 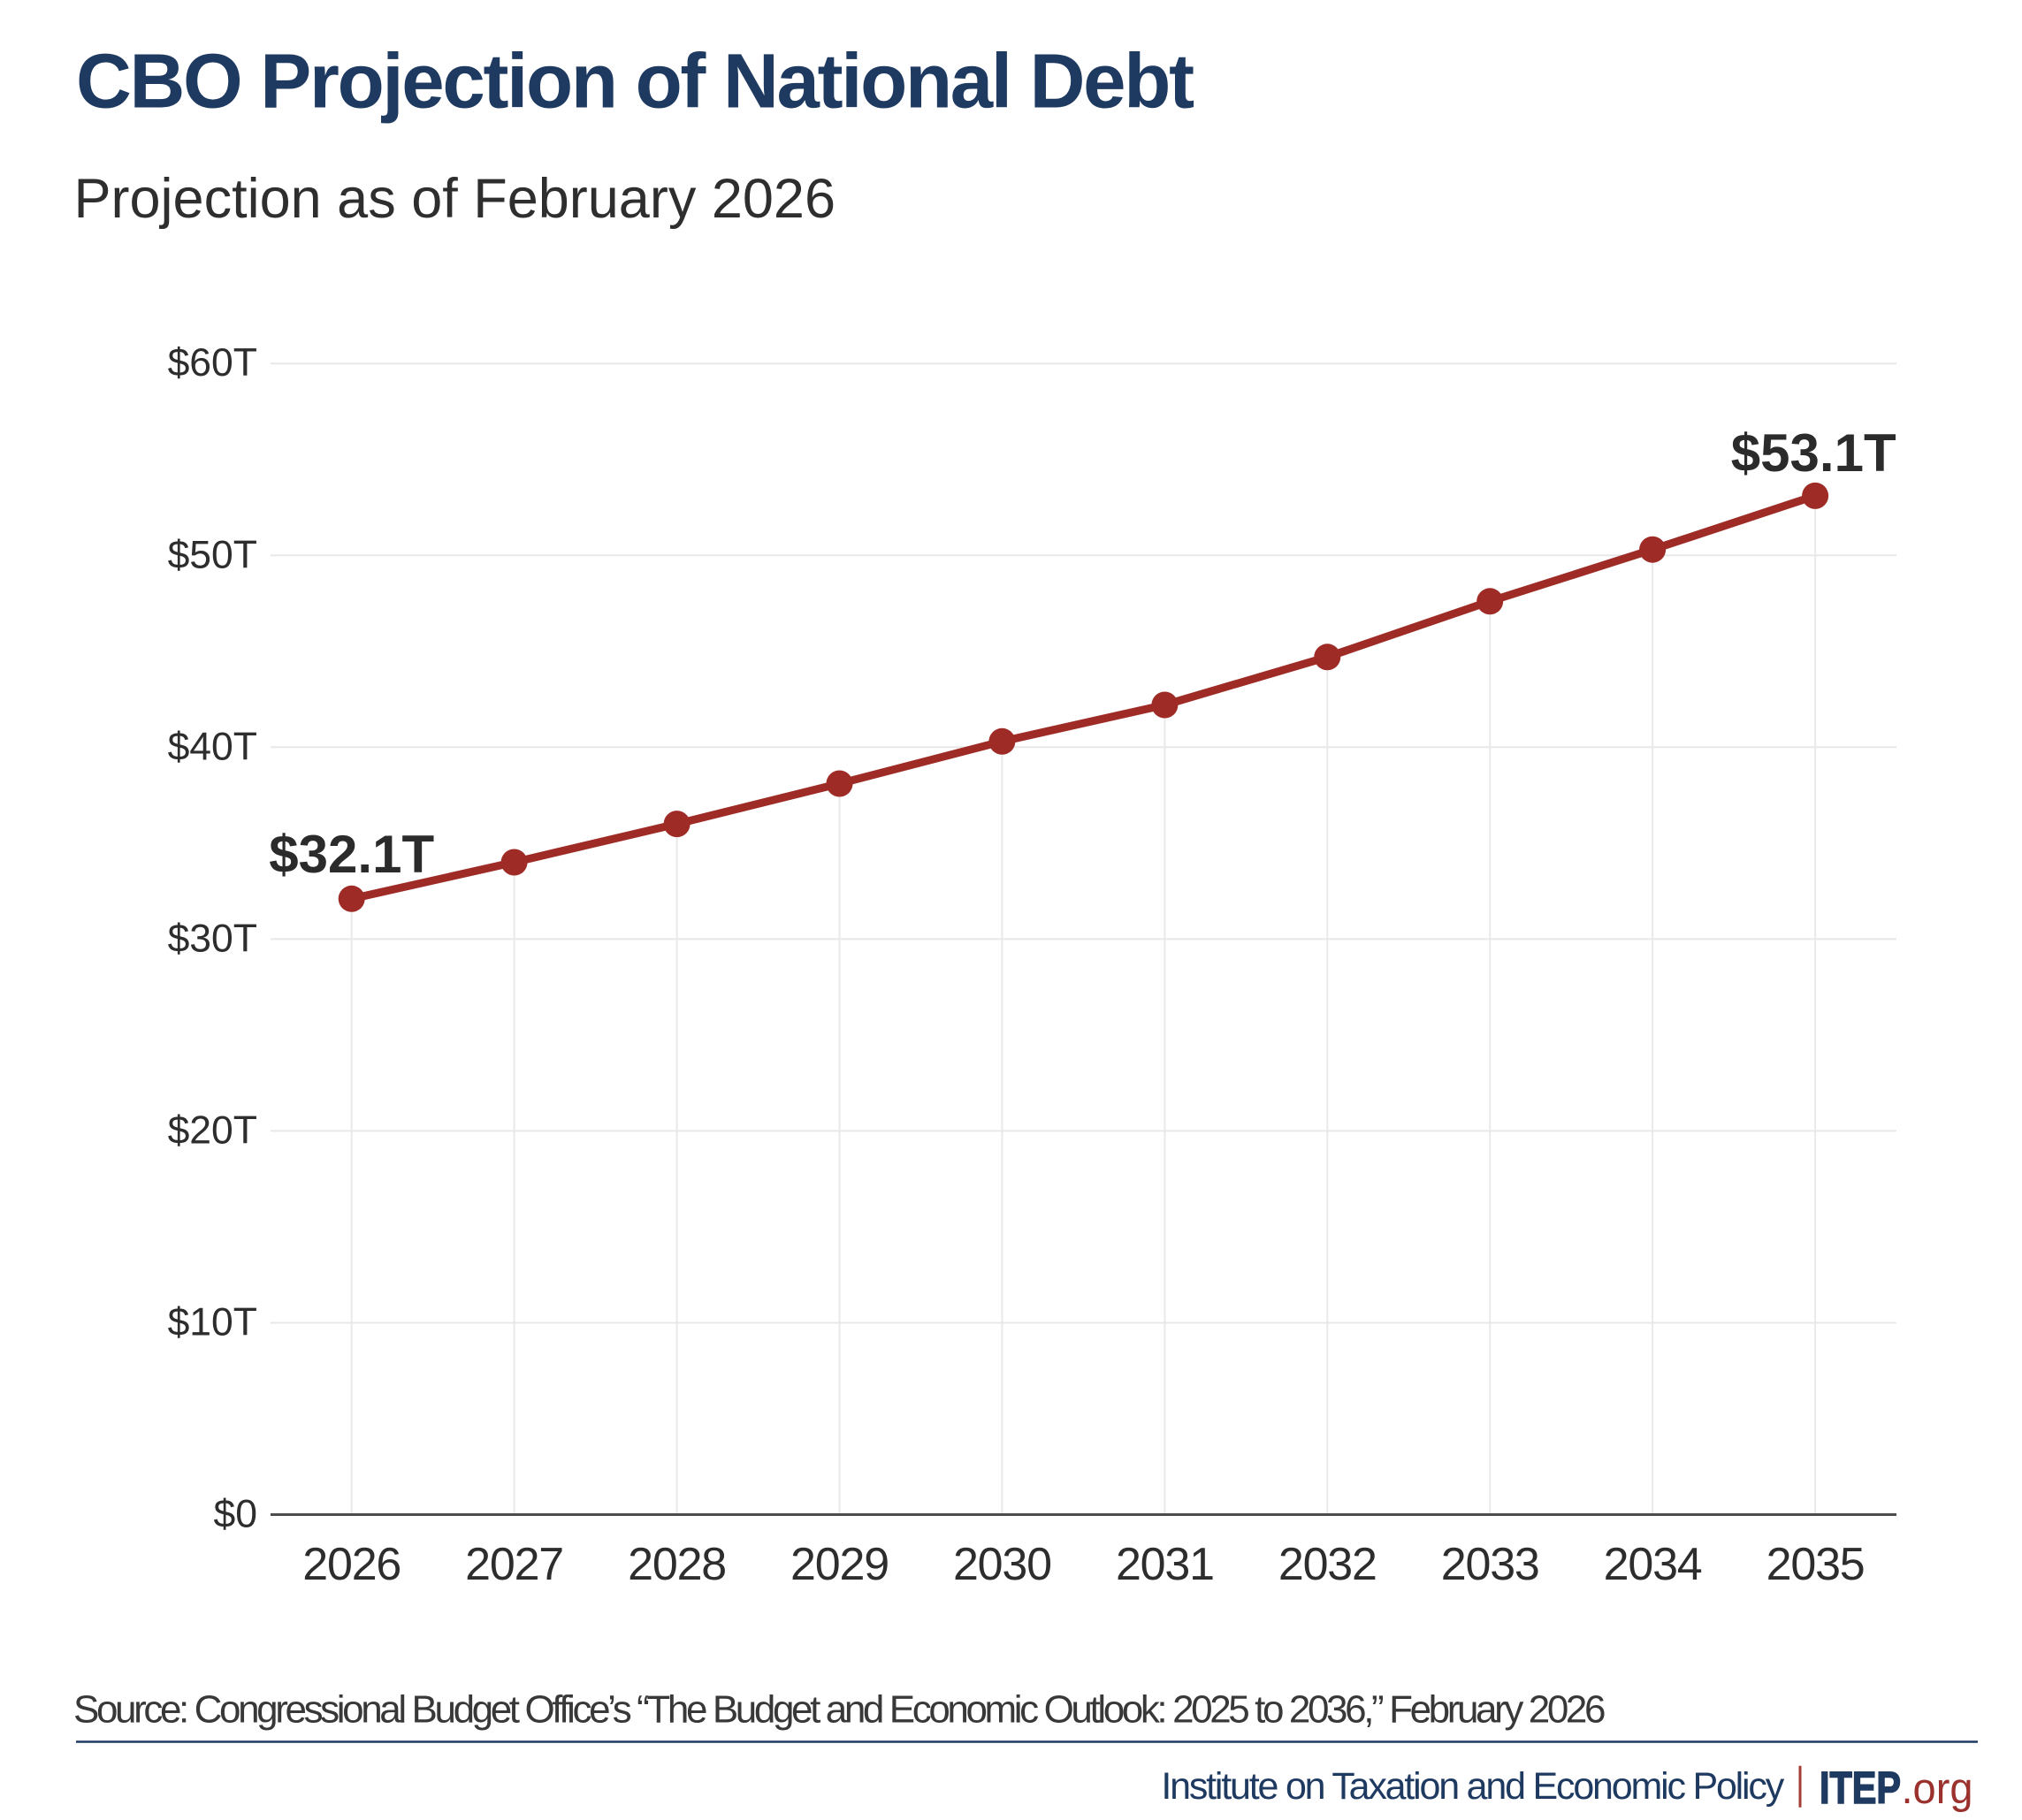 I want to click on svg-text: $60T, so click(x=212, y=363).